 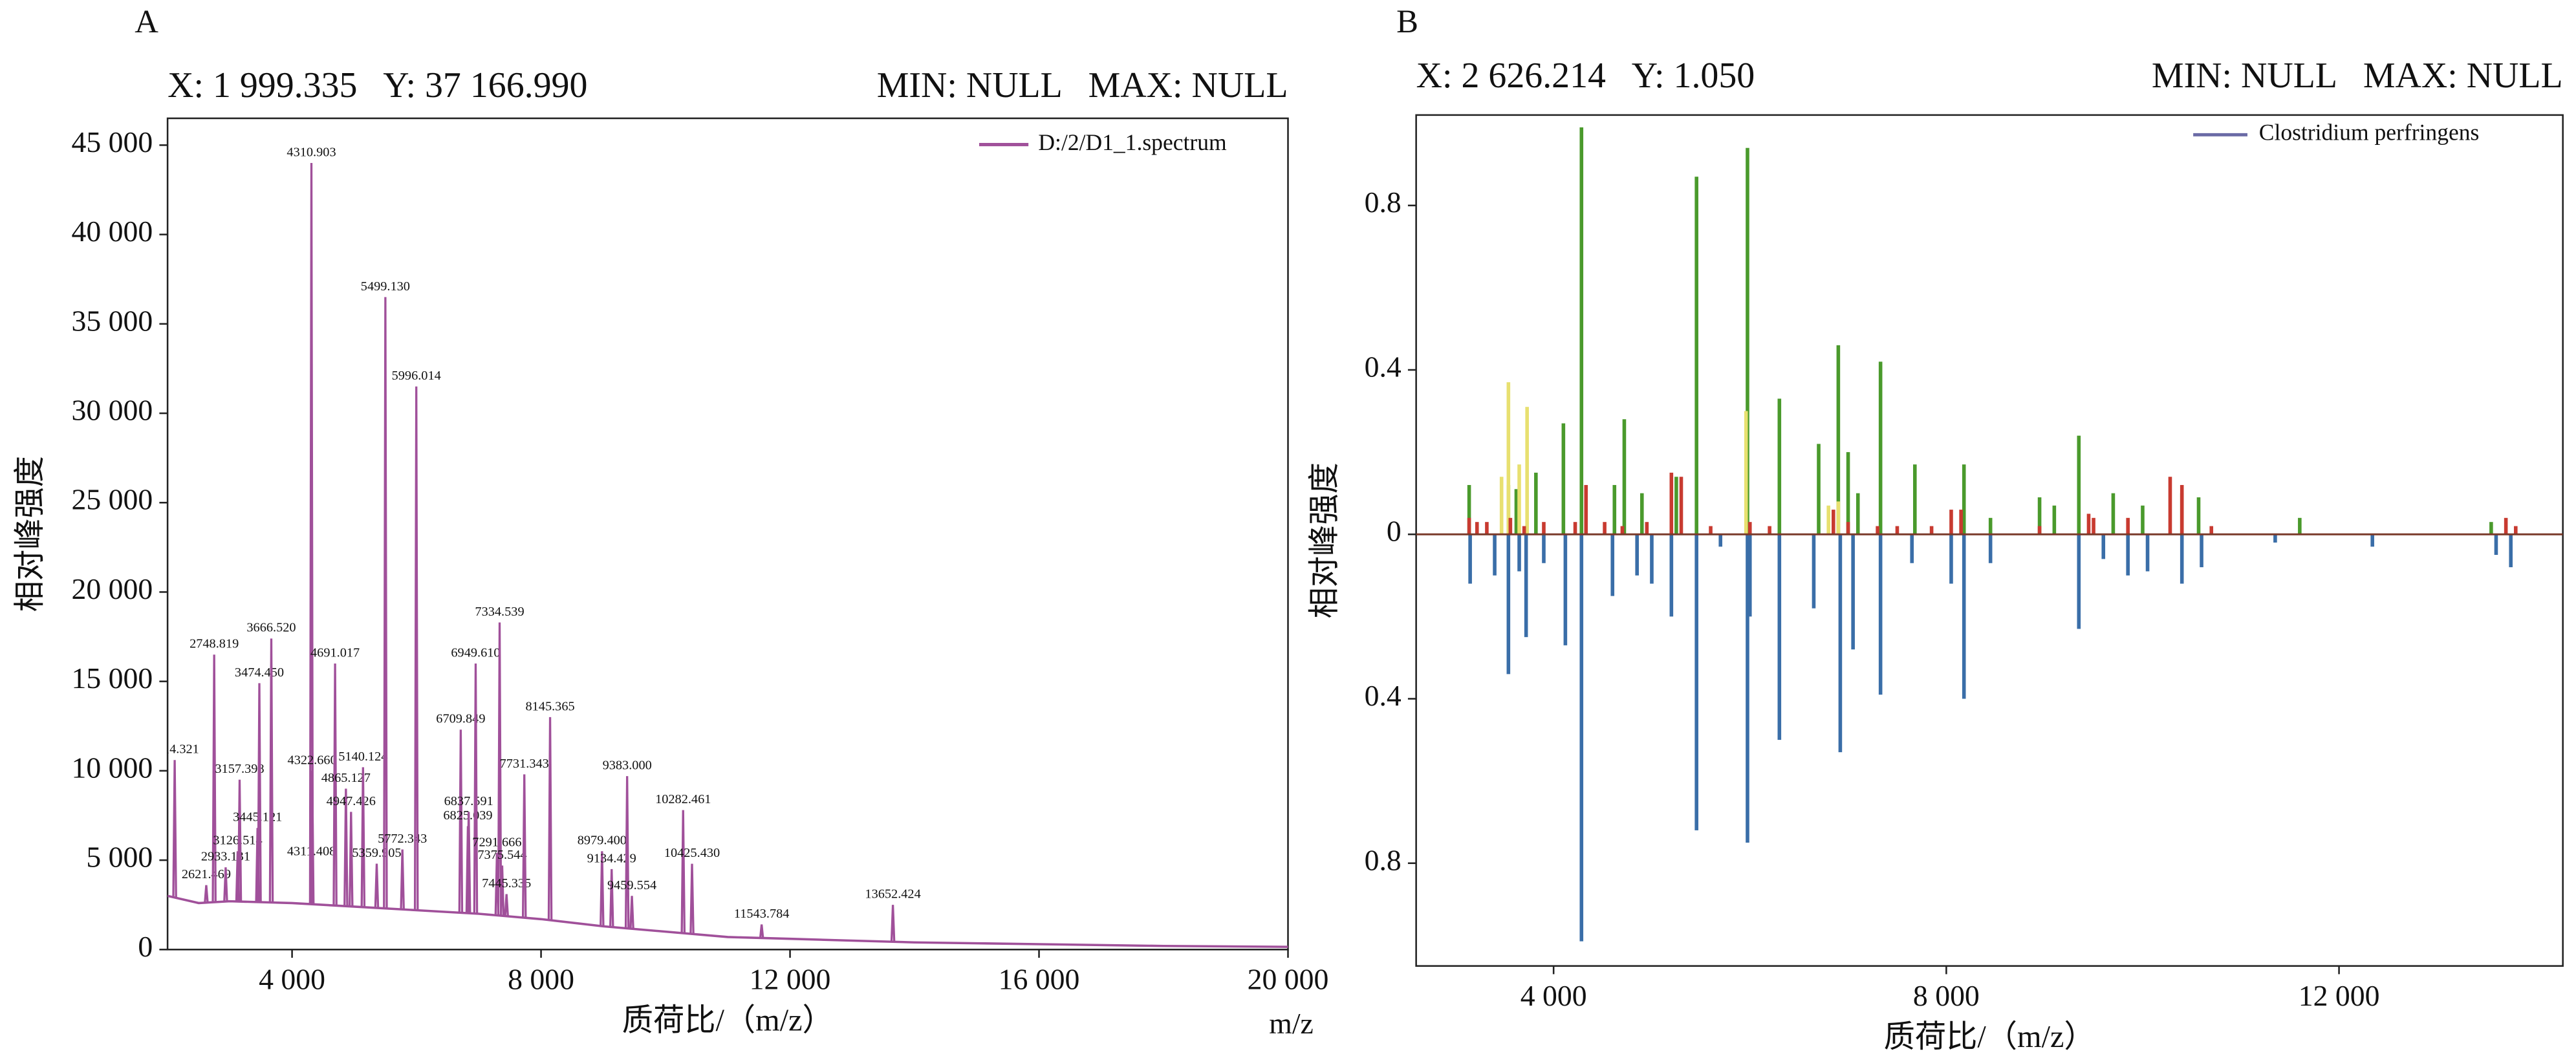 What do you see at coordinates (376, 853) in the screenshot?
I see `peak-label: 5359.905` at bounding box center [376, 853].